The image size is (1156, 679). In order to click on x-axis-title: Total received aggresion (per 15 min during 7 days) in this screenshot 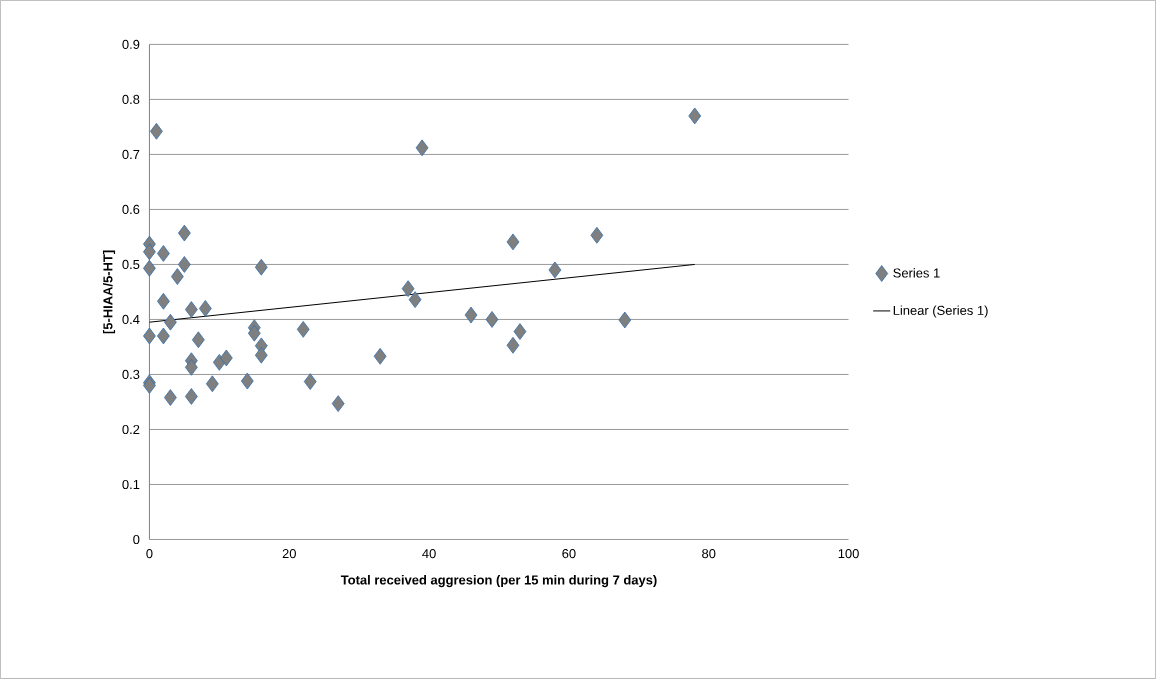, I will do `click(498, 581)`.